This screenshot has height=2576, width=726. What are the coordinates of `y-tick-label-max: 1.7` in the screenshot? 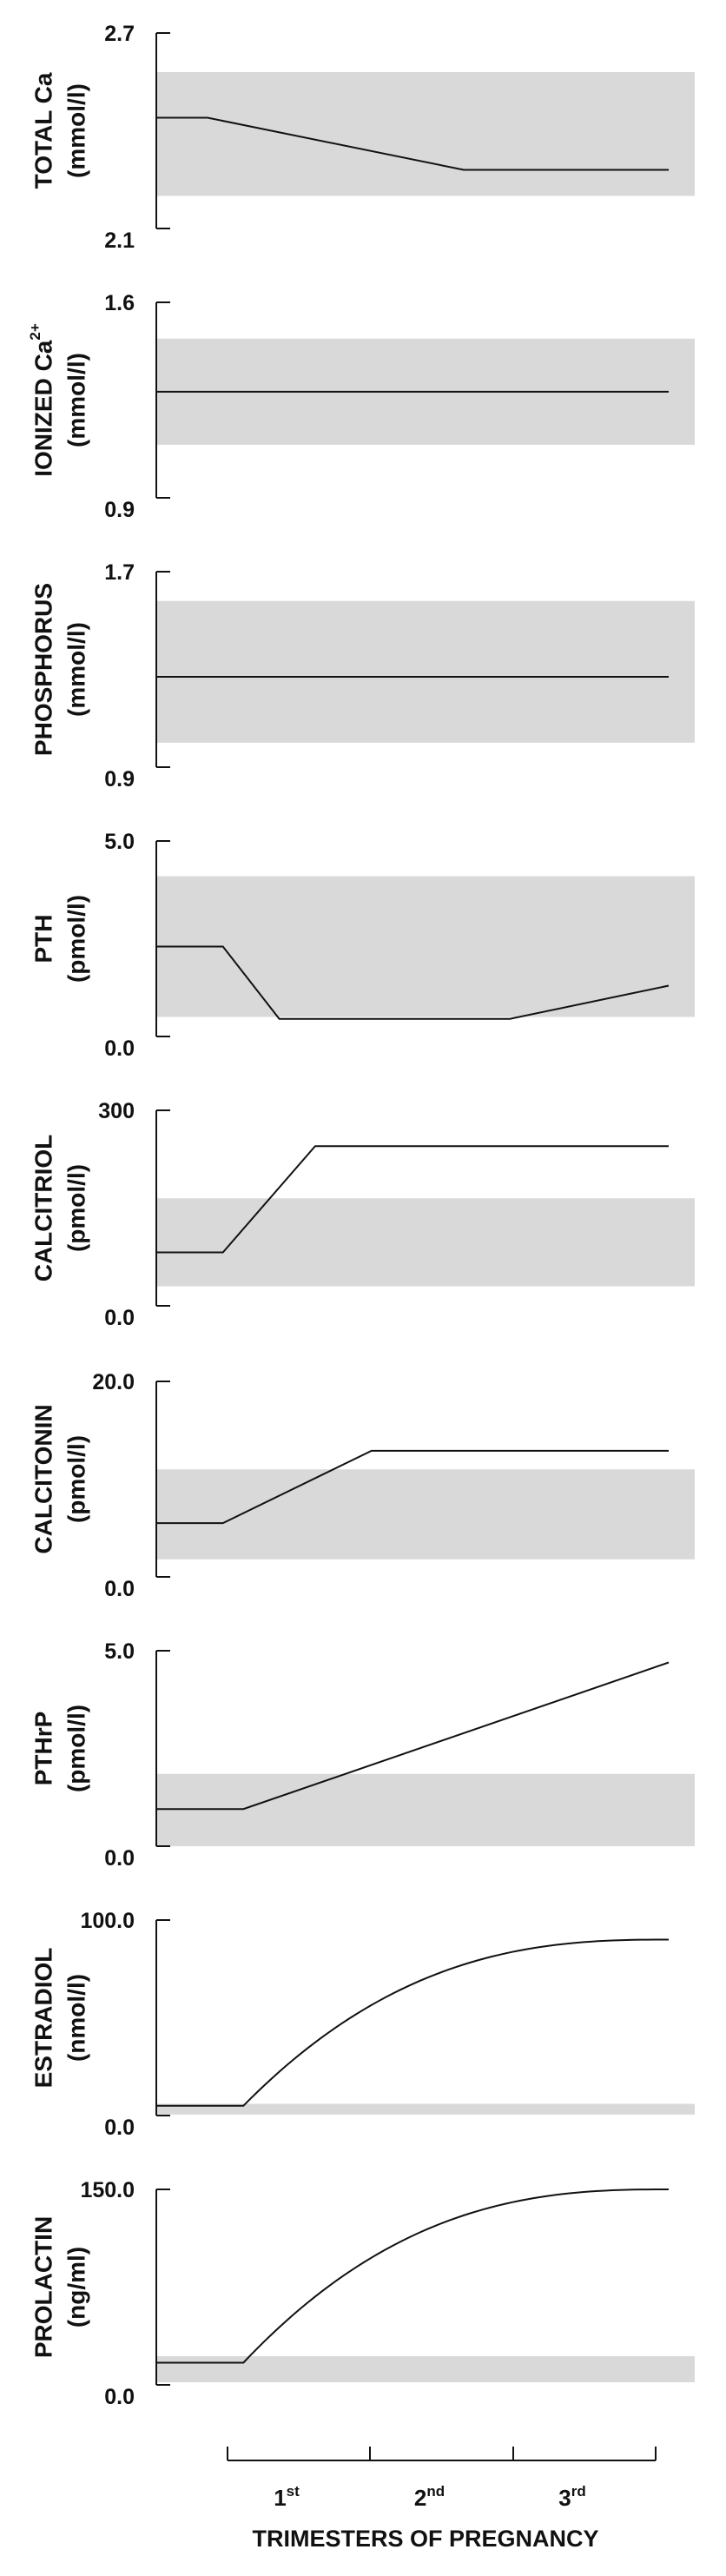 It's located at (120, 572).